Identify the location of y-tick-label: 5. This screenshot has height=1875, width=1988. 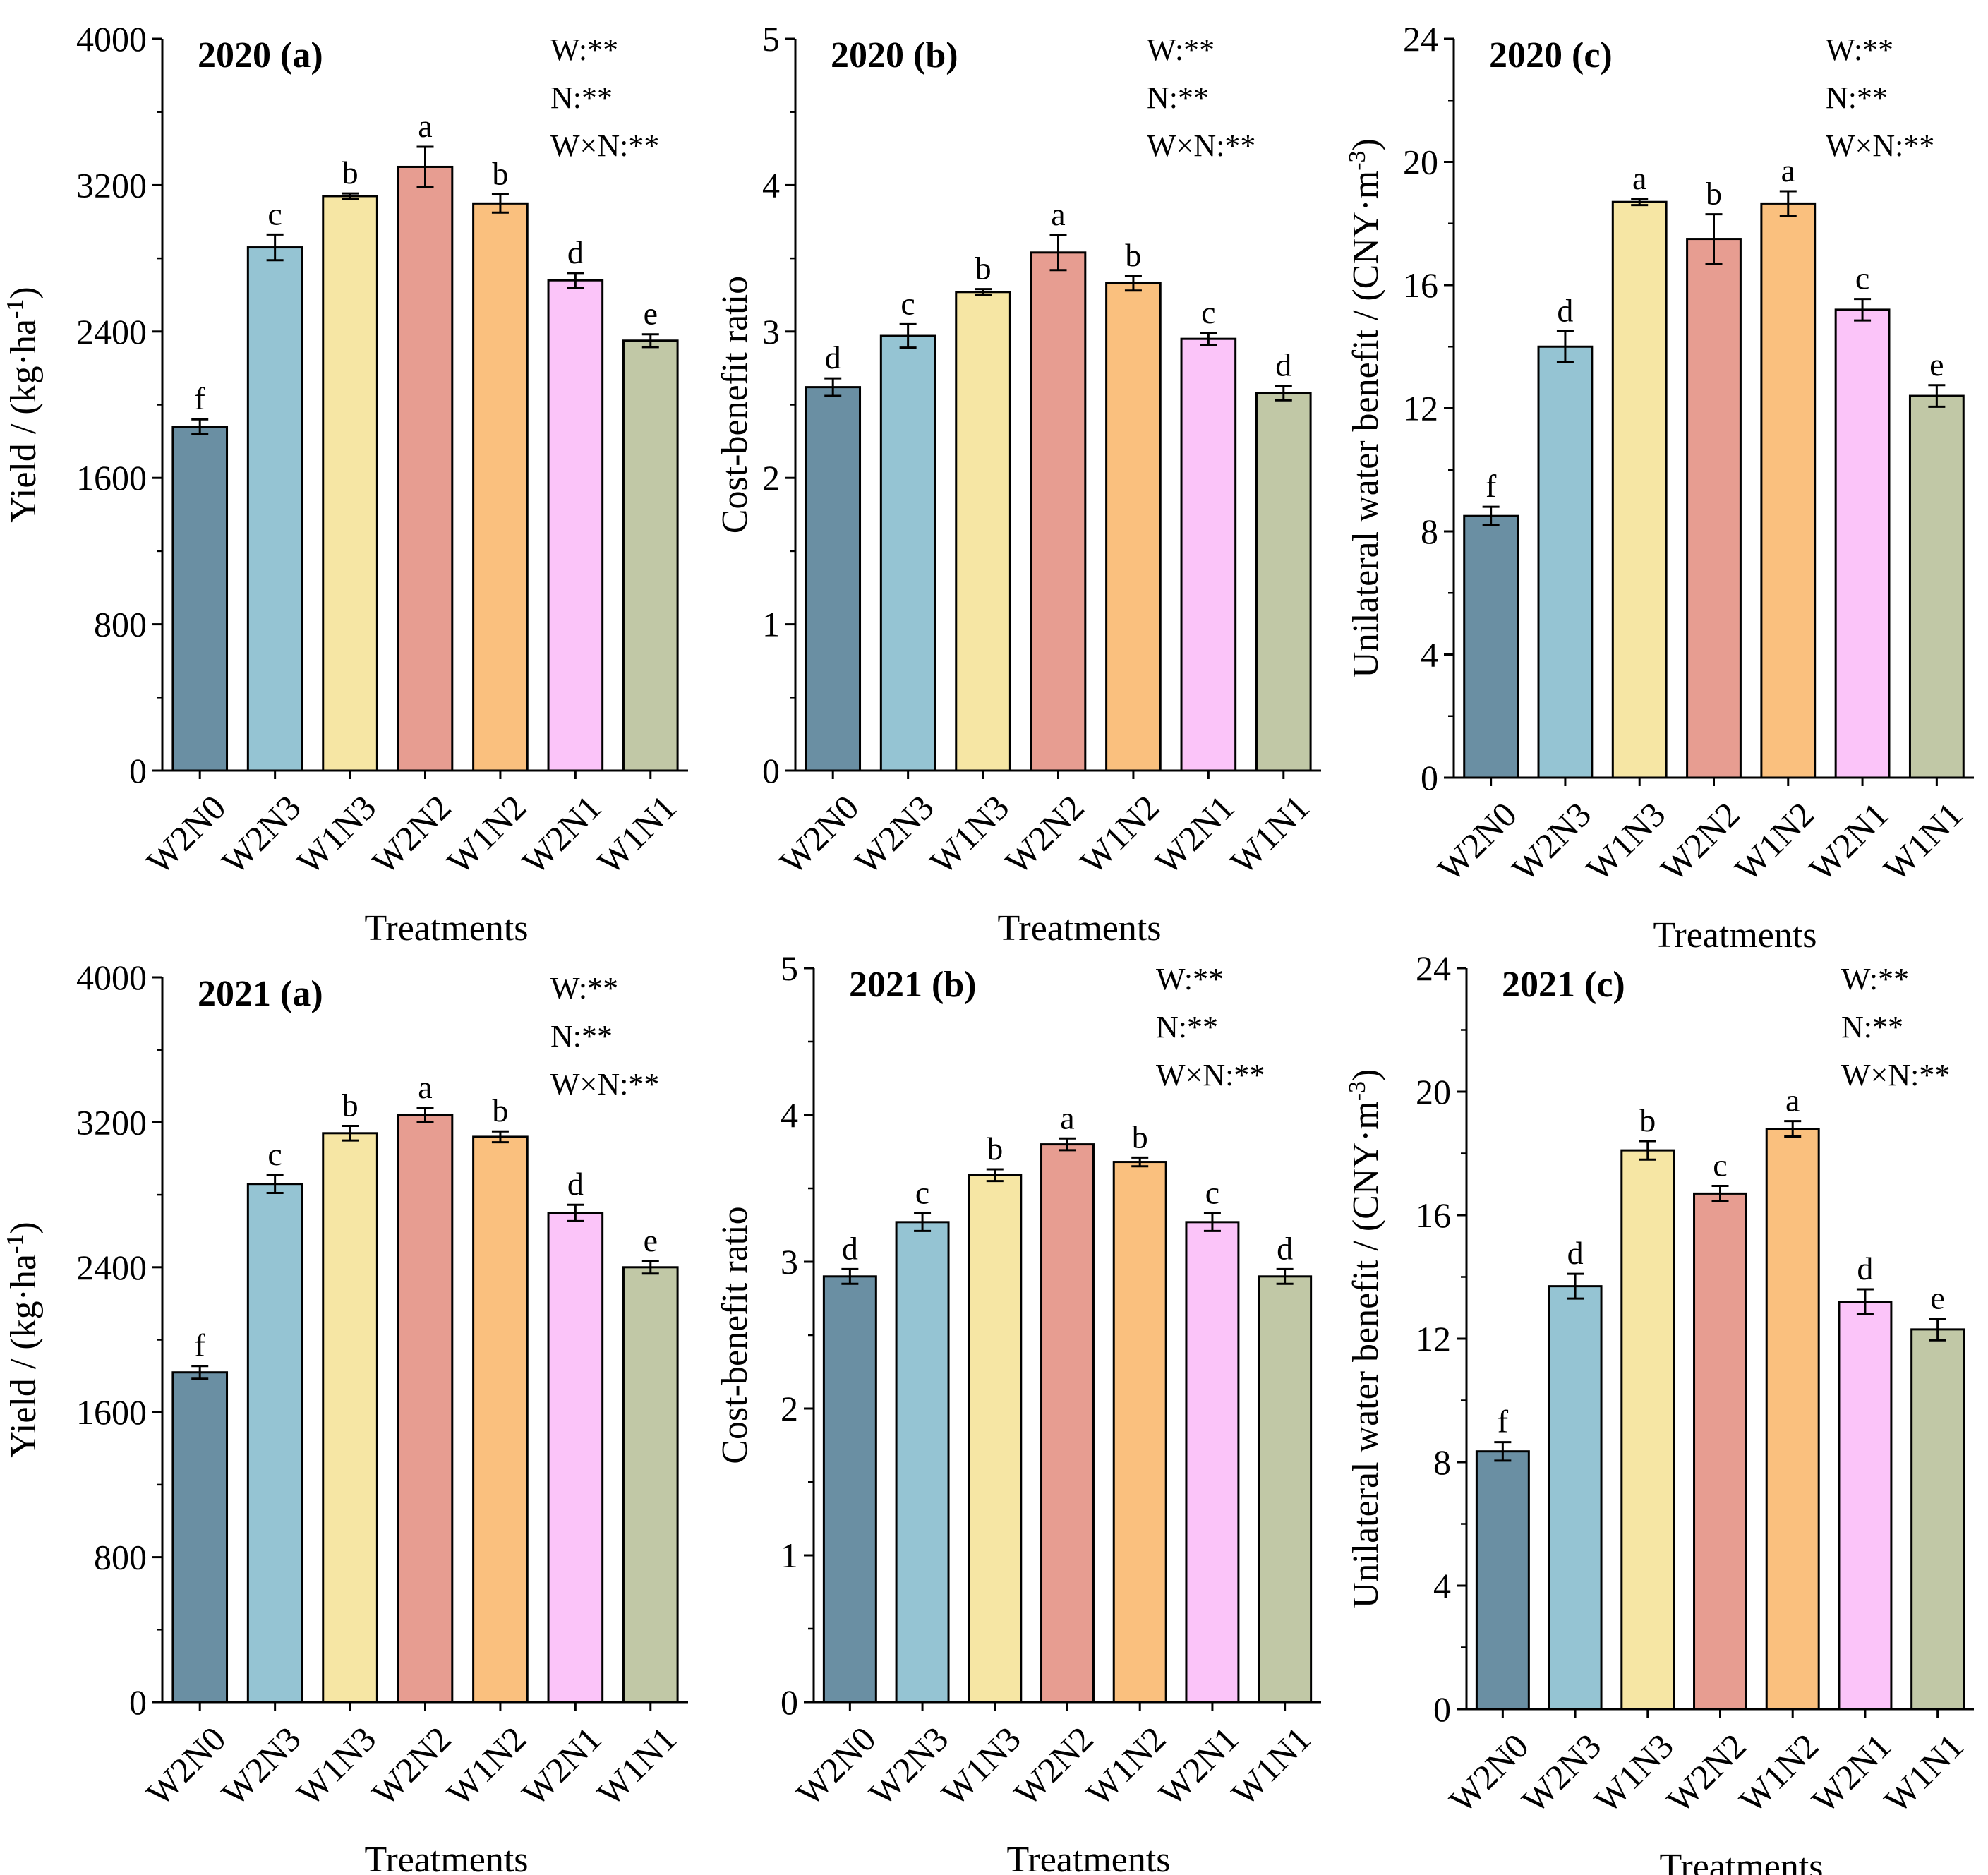
(771, 39).